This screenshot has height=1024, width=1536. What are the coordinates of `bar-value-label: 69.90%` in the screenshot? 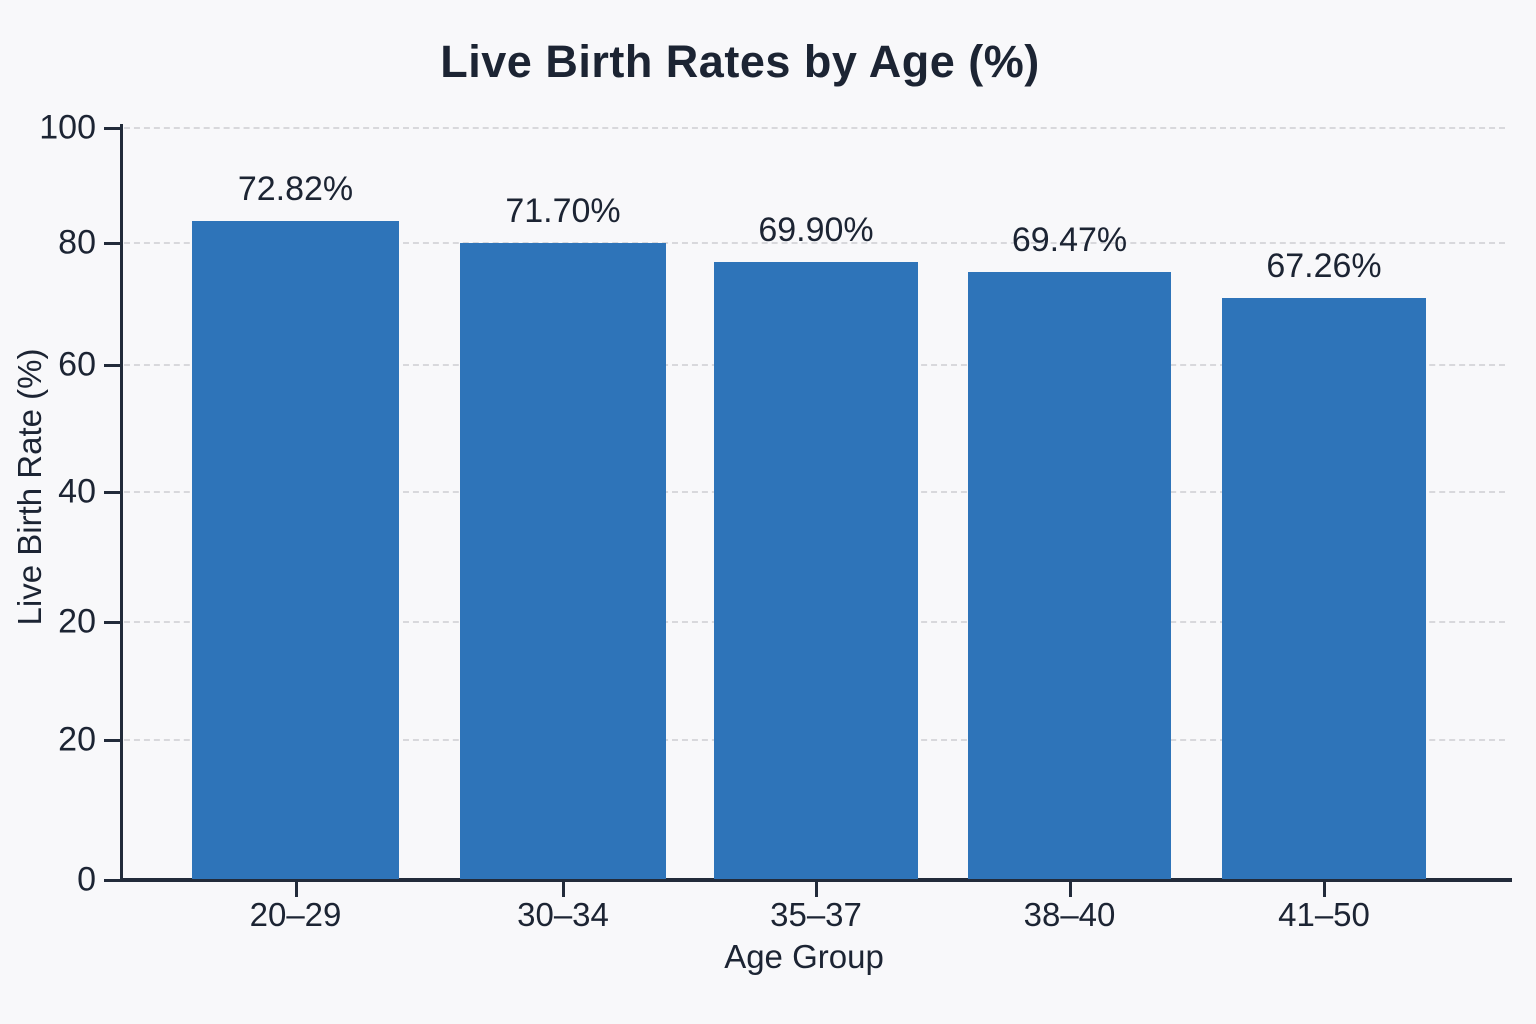 It's located at (816, 230).